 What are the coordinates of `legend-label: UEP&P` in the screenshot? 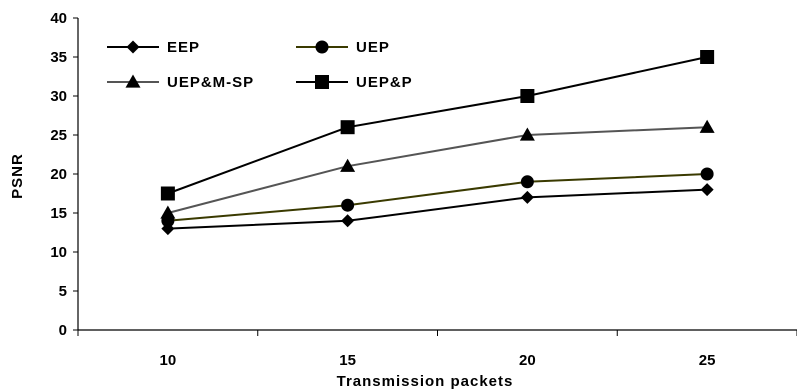 It's located at (384, 82).